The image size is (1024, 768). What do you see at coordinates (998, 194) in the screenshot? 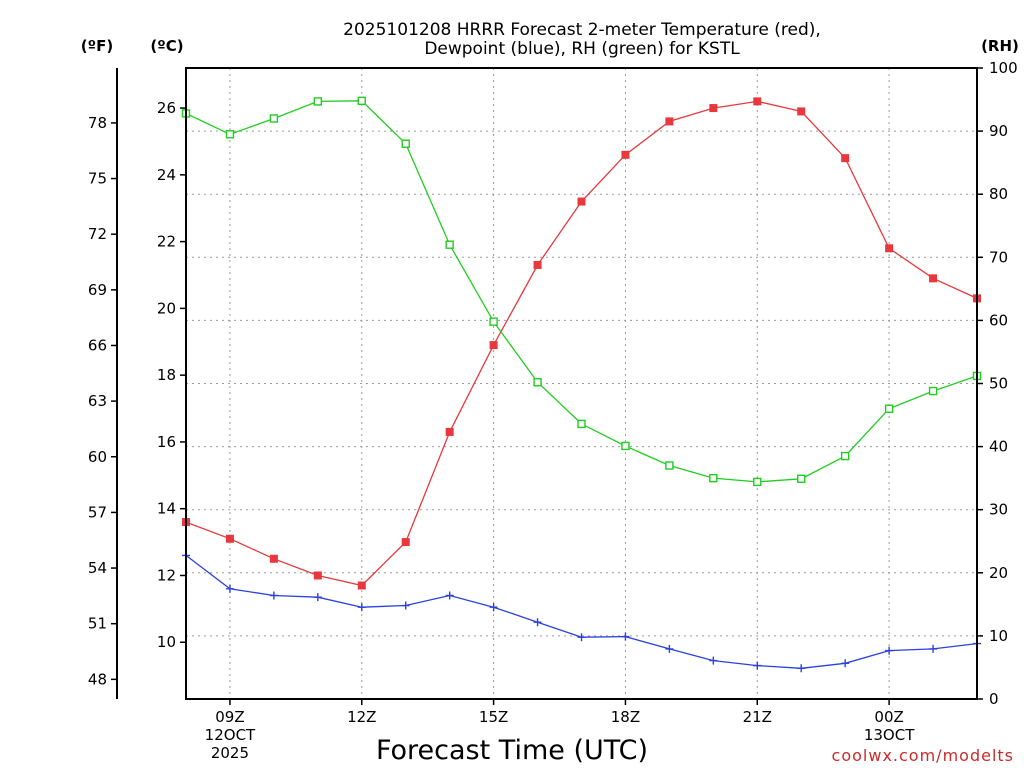
I see `rh-tick-label: 80` at bounding box center [998, 194].